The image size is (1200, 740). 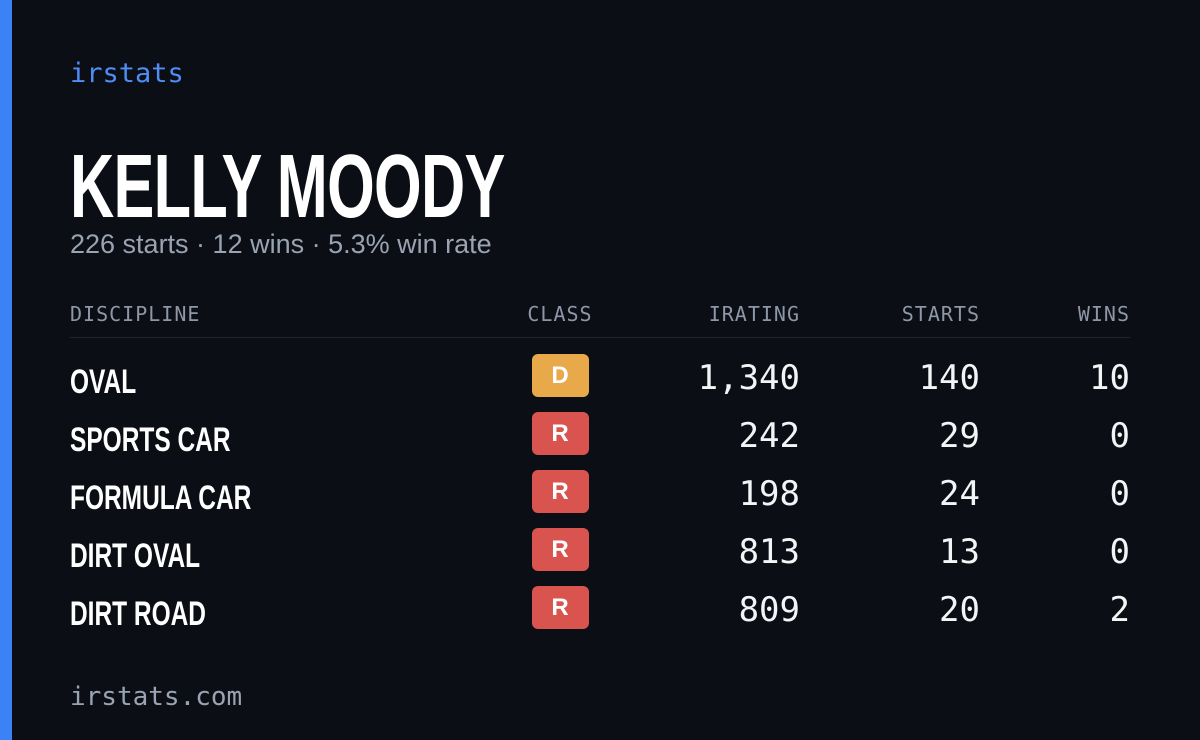 I want to click on column-header: STARTS, so click(x=940, y=314).